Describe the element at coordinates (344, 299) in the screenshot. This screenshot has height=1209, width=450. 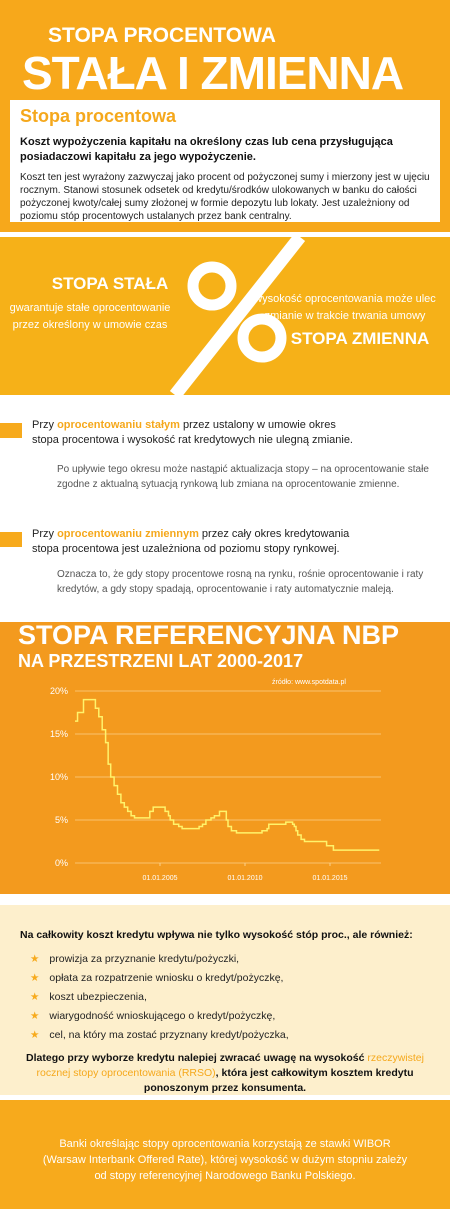
I see `variable-line: wysokość oprocentowania może ulec` at that location.